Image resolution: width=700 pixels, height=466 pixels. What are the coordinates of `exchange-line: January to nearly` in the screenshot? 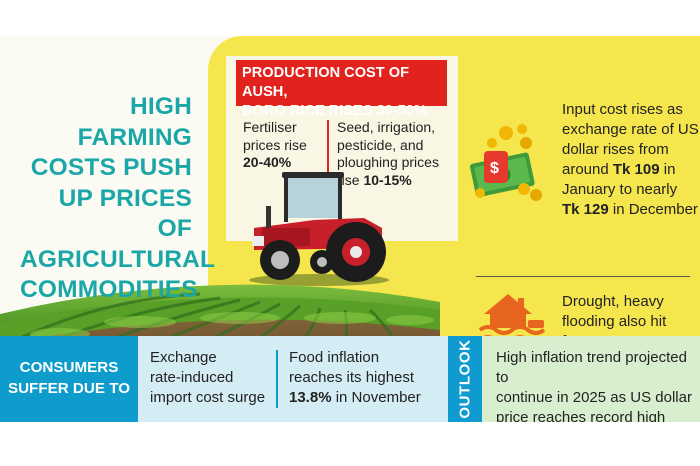 It's located at (620, 189).